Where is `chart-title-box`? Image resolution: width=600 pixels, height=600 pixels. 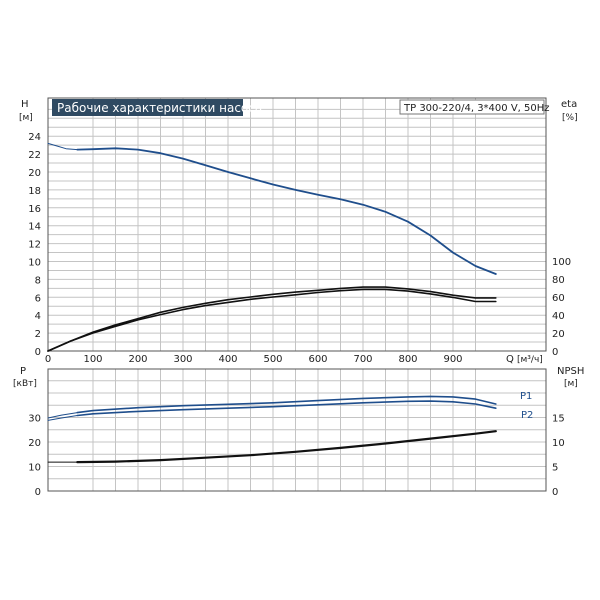
chart-title-box is located at coordinates (147, 107).